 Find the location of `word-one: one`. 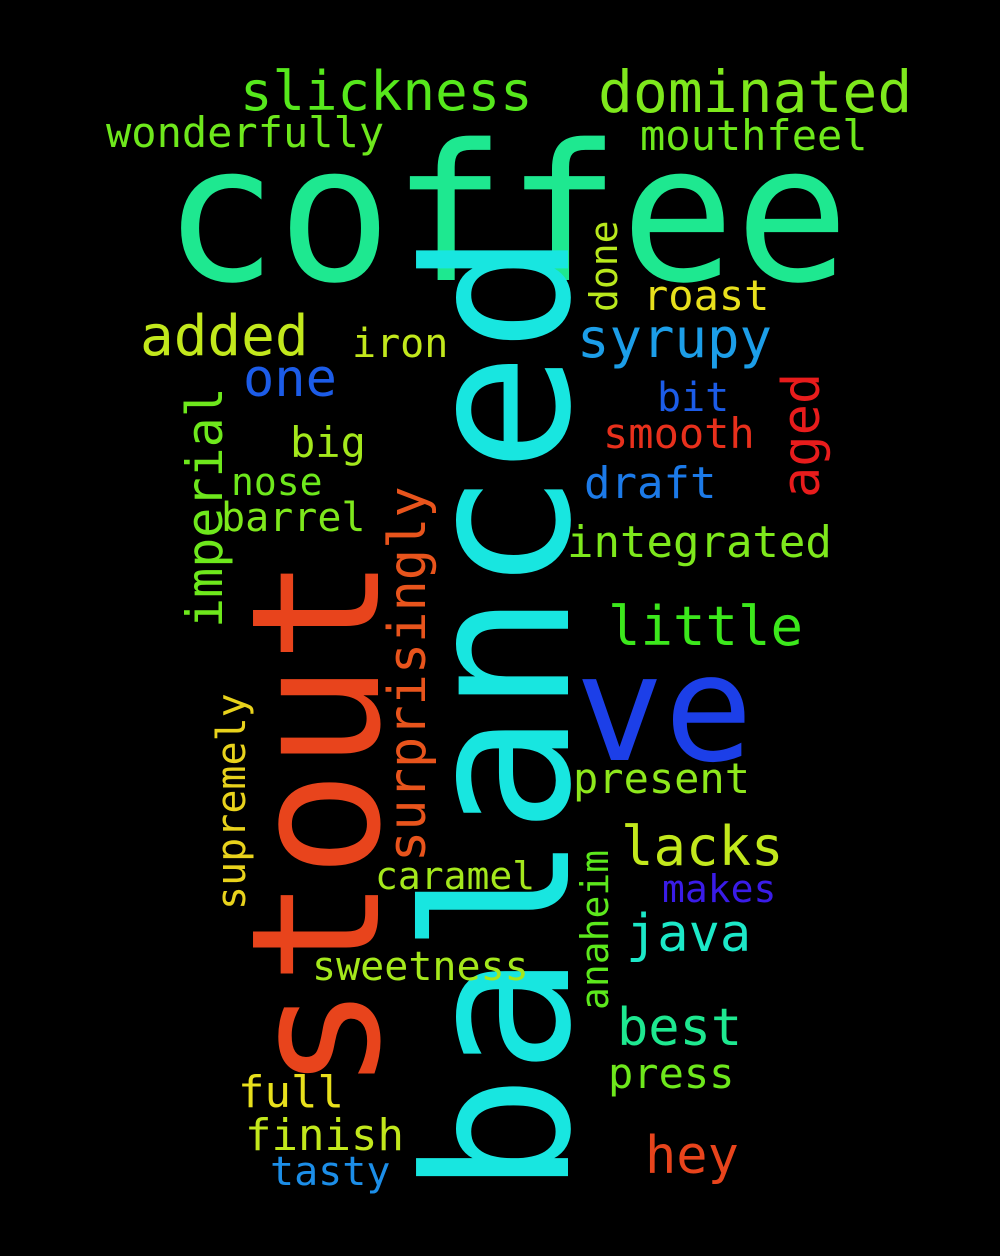

word-one: one is located at coordinates (290, 379).